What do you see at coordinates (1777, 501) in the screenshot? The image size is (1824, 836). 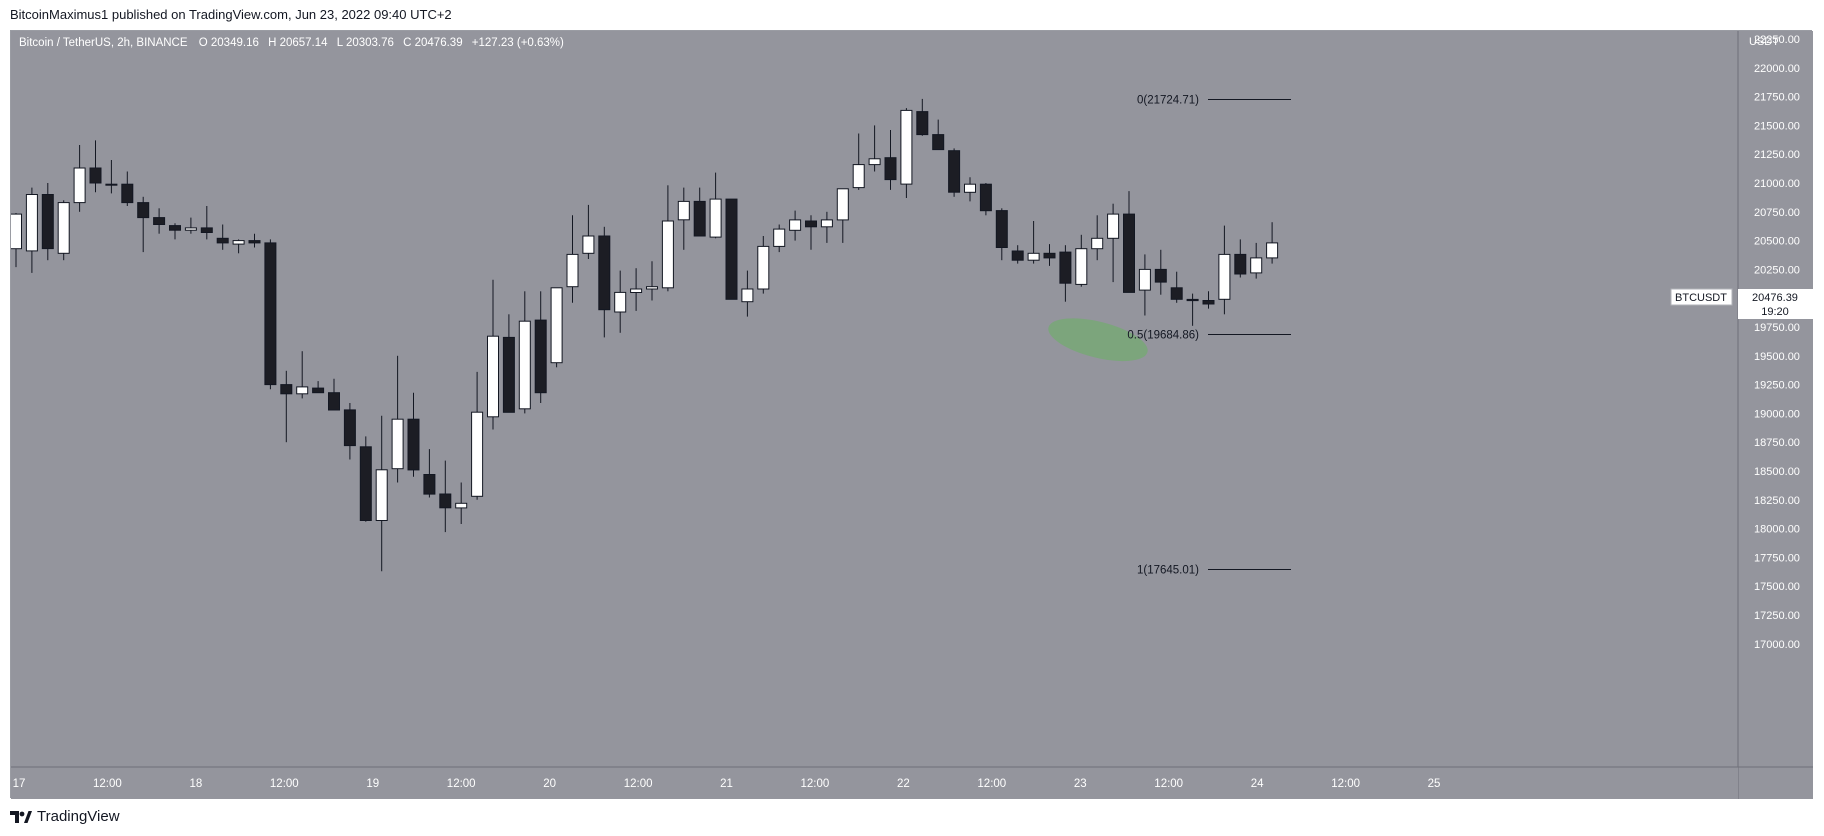 I see `price-tick-label: 18250.00` at bounding box center [1777, 501].